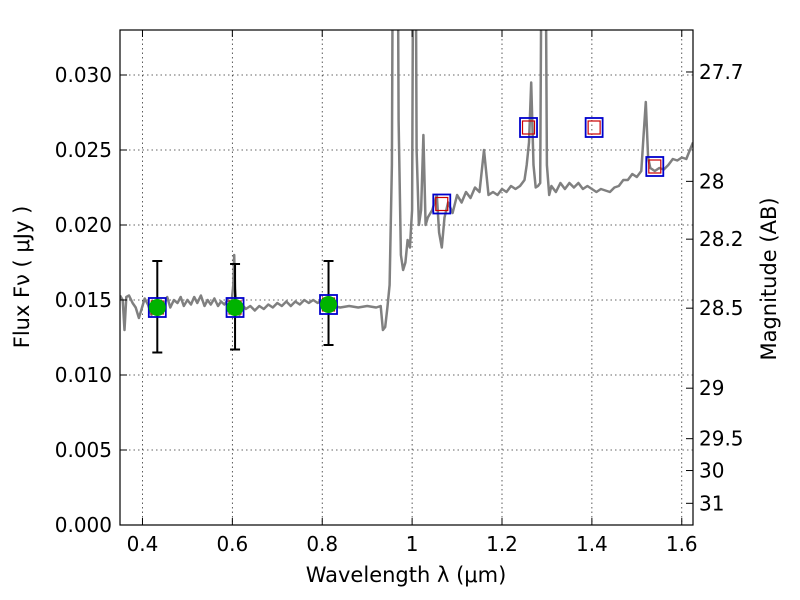  I want to click on y-axis-label: Flux Fν ( μJy ), so click(22, 277).